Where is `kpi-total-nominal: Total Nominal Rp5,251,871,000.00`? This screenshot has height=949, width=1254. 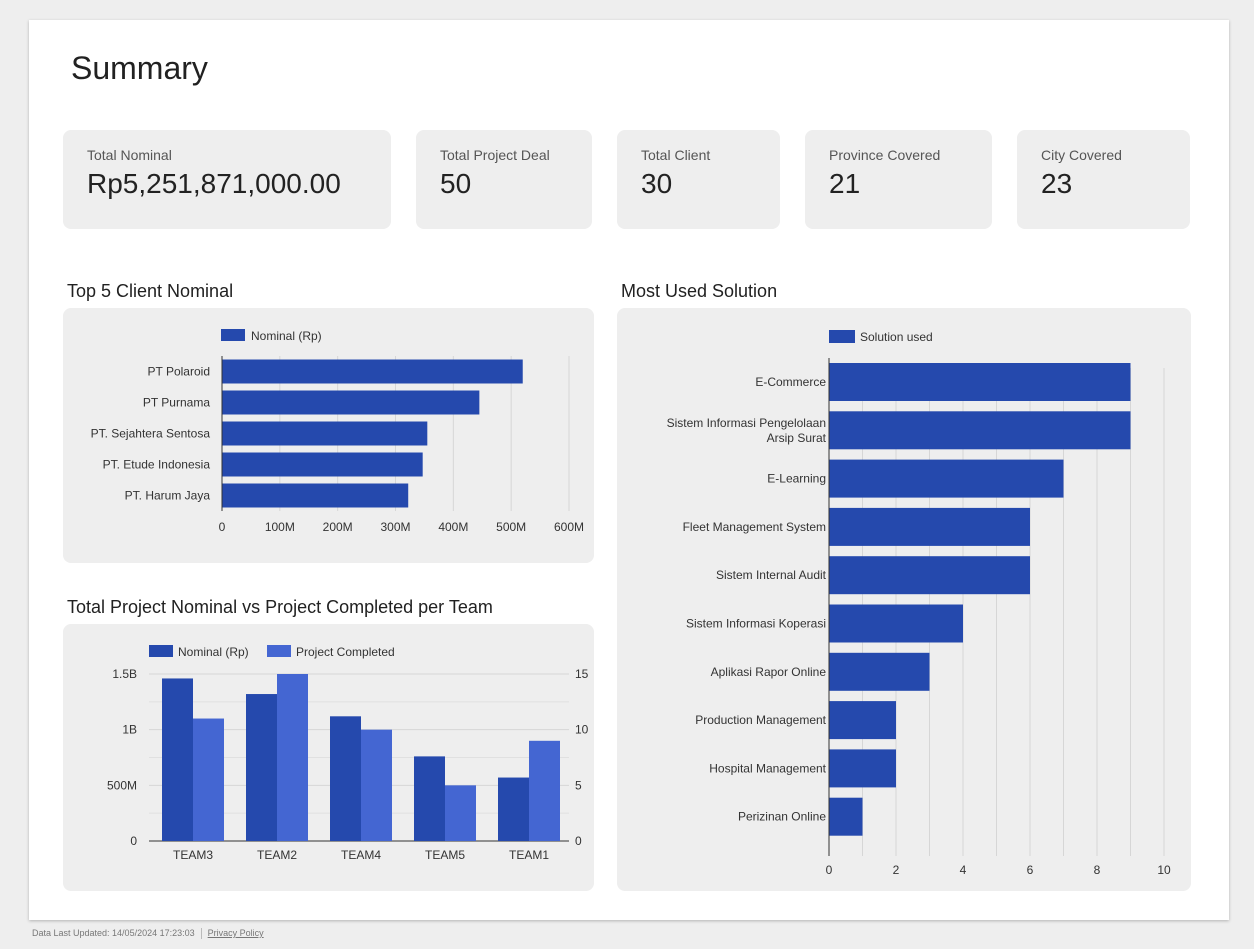
kpi-total-nominal: Total Nominal Rp5,251,871,000.00 is located at coordinates (227, 179).